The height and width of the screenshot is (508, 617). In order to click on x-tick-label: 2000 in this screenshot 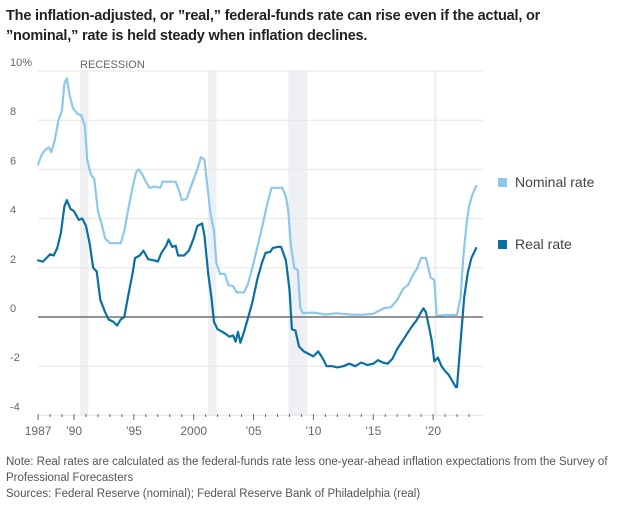, I will do `click(193, 431)`.